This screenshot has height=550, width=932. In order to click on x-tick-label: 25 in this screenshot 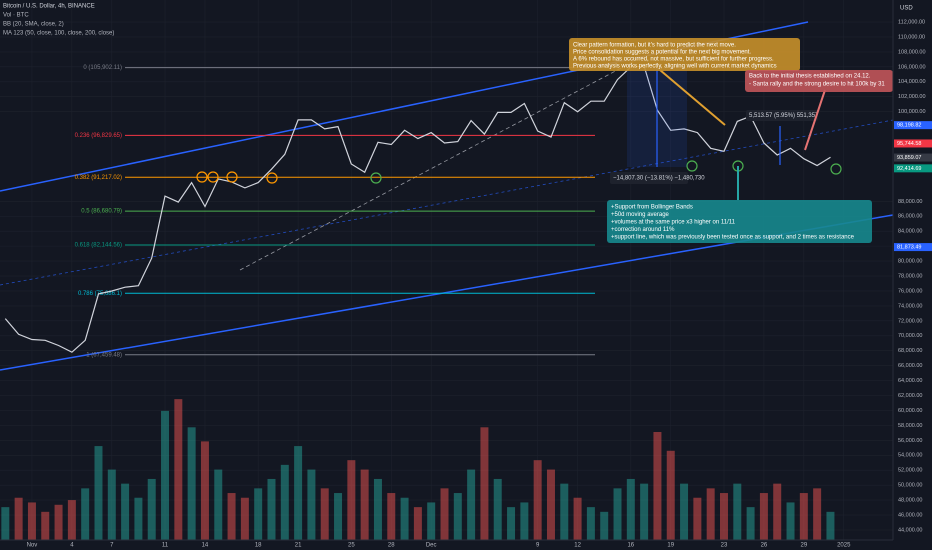, I will do `click(351, 546)`.